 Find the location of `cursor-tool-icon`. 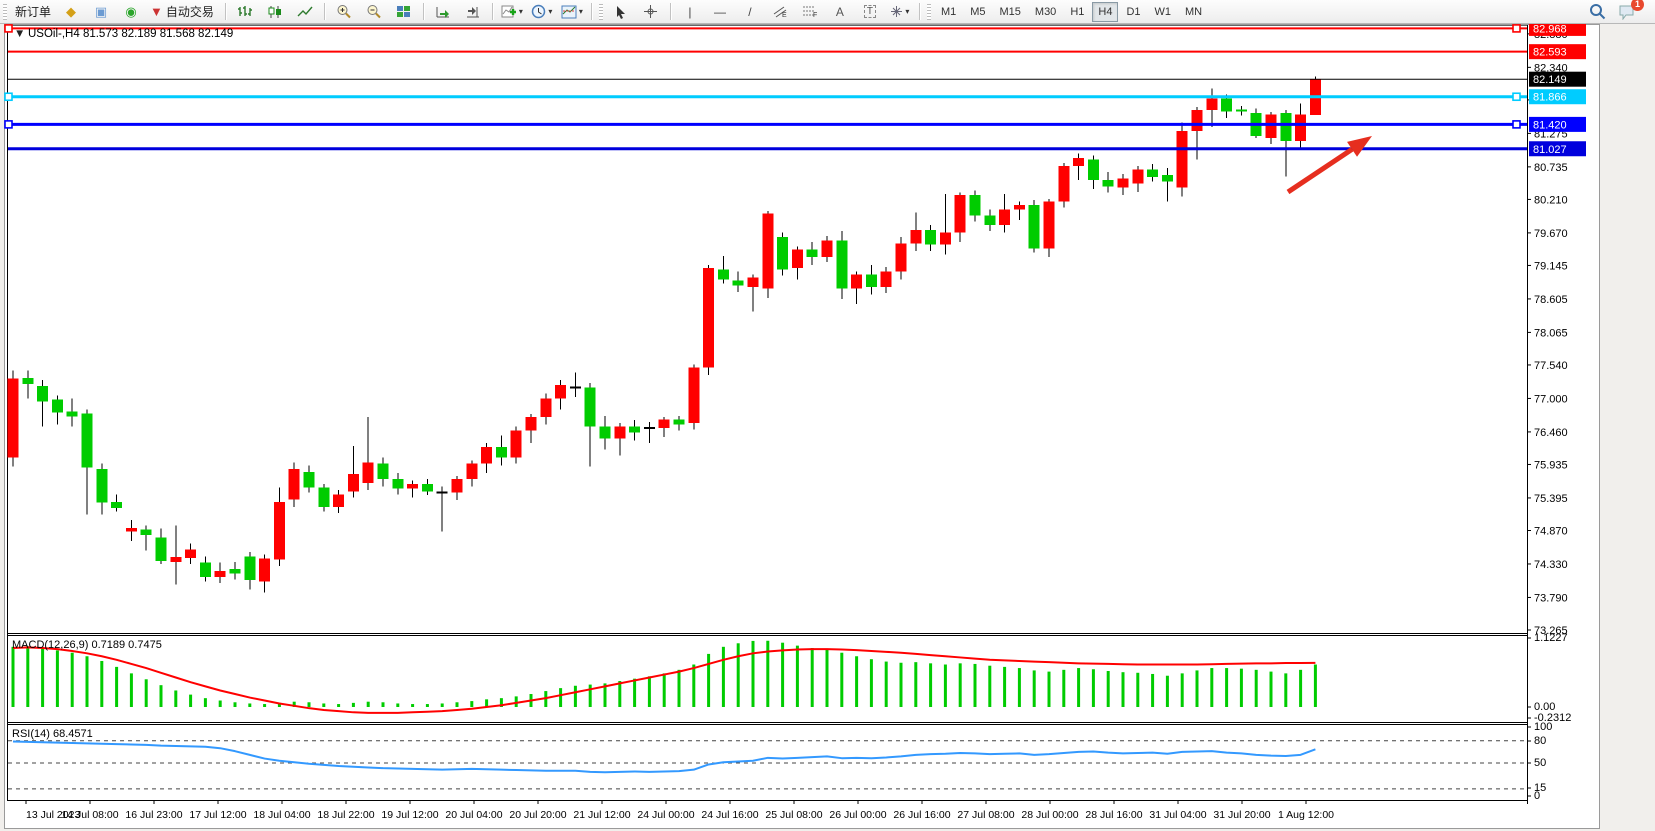

cursor-tool-icon is located at coordinates (621, 12).